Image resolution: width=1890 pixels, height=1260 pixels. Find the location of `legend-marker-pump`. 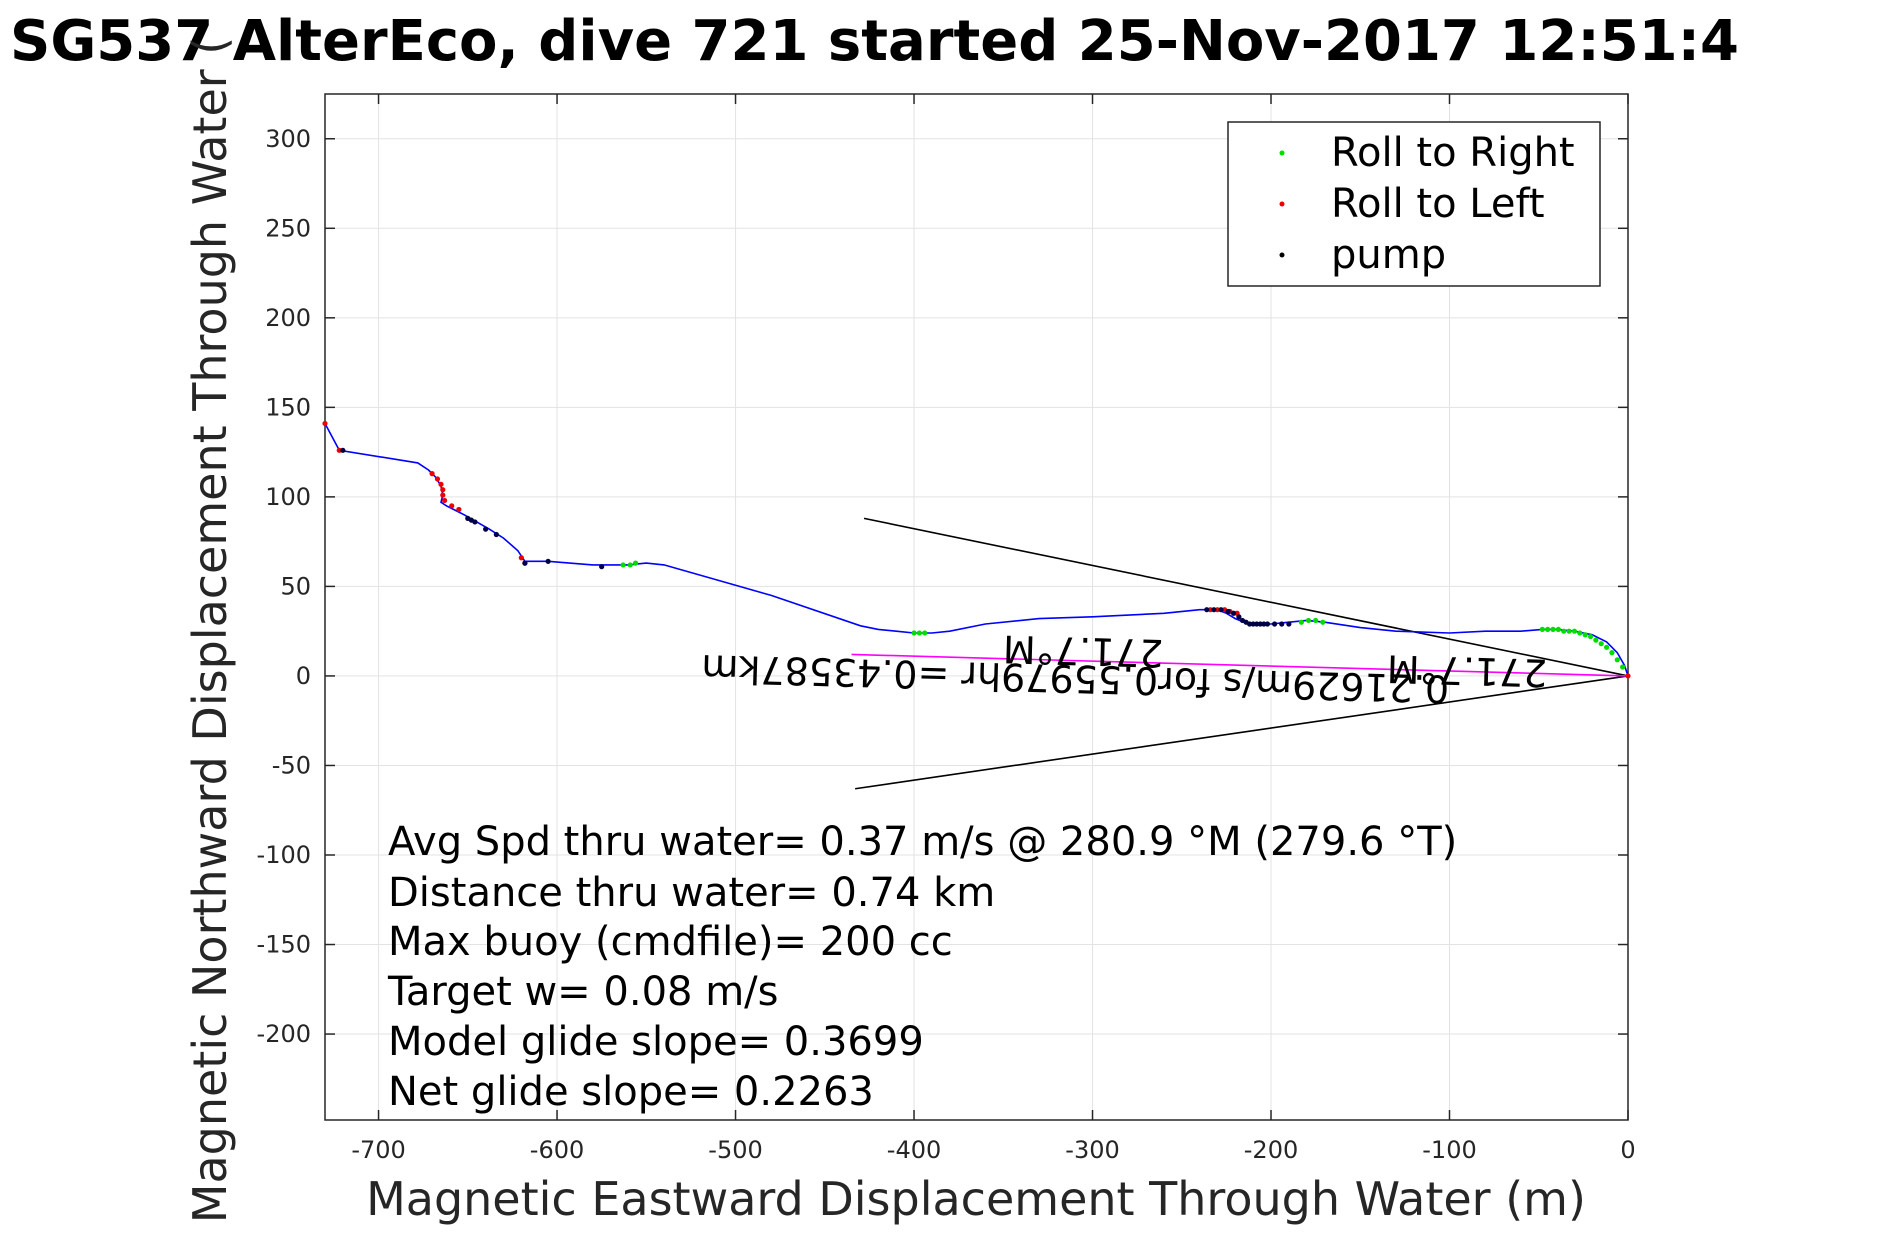

legend-marker-pump is located at coordinates (1282, 255).